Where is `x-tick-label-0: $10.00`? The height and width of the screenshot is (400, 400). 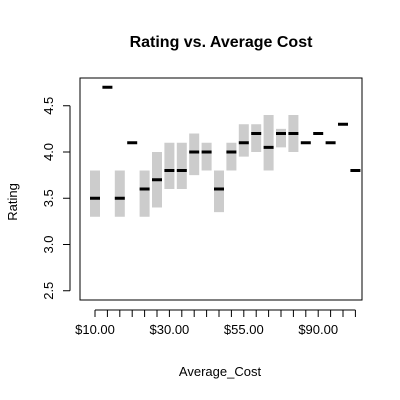
x-tick-label-0: $10.00 is located at coordinates (95, 329).